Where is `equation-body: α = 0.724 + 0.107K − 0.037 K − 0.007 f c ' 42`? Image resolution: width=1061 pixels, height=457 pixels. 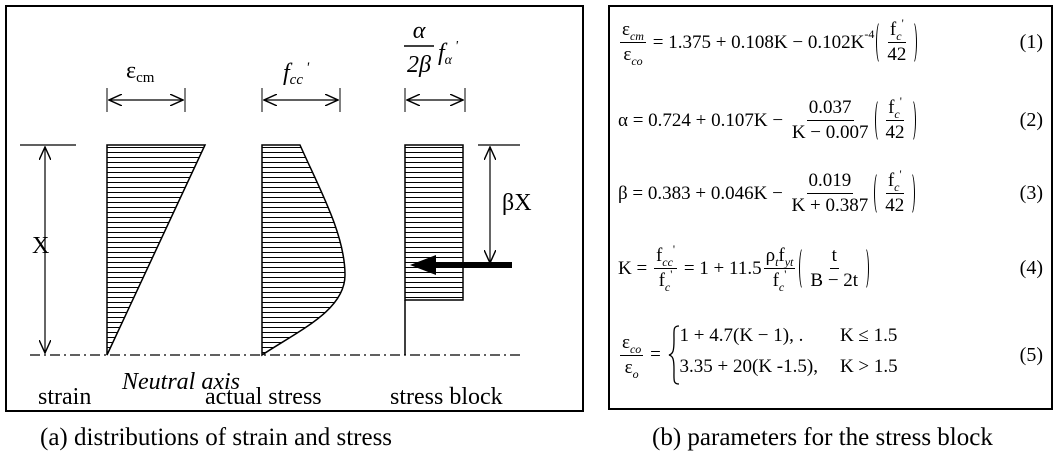
equation-body: α = 0.724 + 0.107K − 0.037 K − 0.007 f c ' 42 is located at coordinates (809, 119).